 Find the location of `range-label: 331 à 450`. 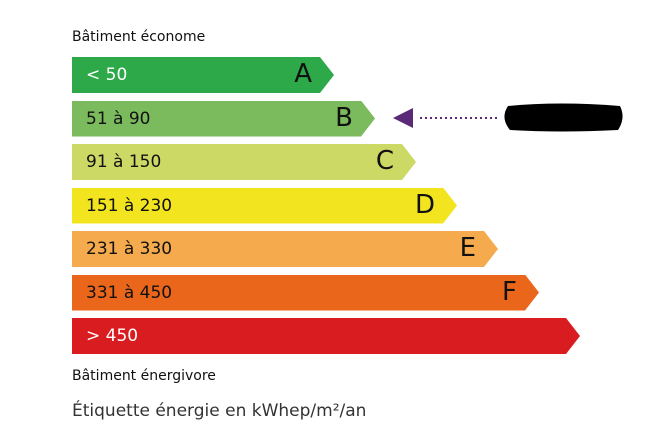

range-label: 331 à 450 is located at coordinates (129, 292).